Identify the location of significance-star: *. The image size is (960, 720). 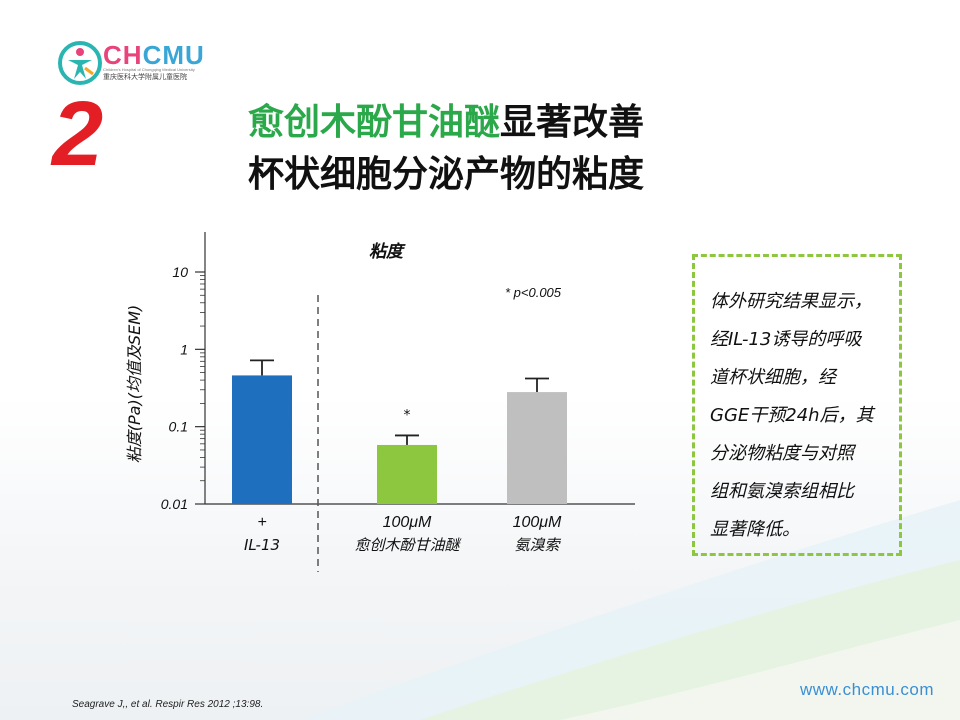
(407, 415).